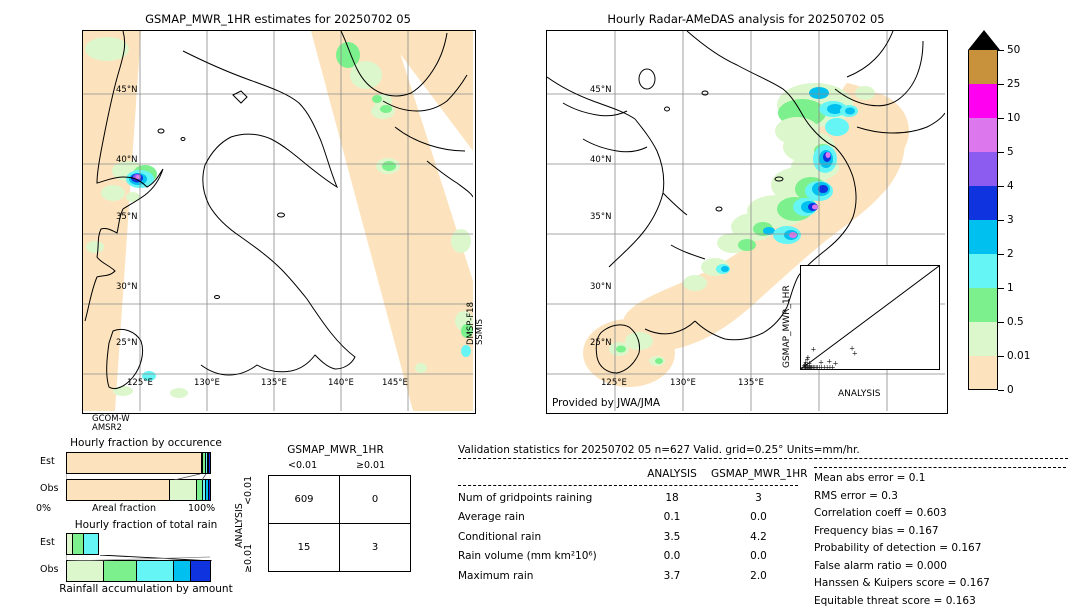 Image resolution: width=1080 pixels, height=612 pixels. Describe the element at coordinates (500, 536) in the screenshot. I see `validation-row-name: Conditional rain` at that location.